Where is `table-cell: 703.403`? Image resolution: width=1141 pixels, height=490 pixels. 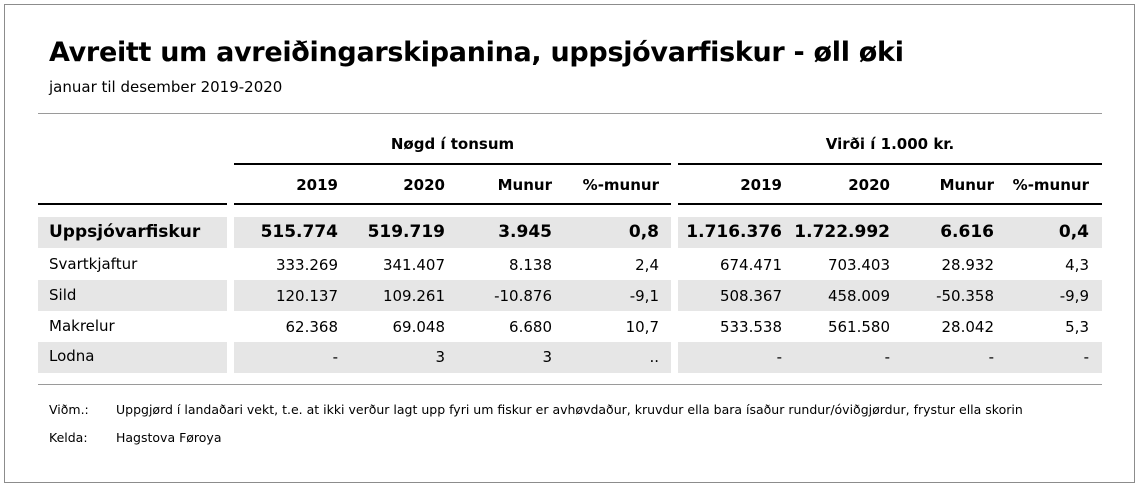
table-cell: 703.403 is located at coordinates (858, 265).